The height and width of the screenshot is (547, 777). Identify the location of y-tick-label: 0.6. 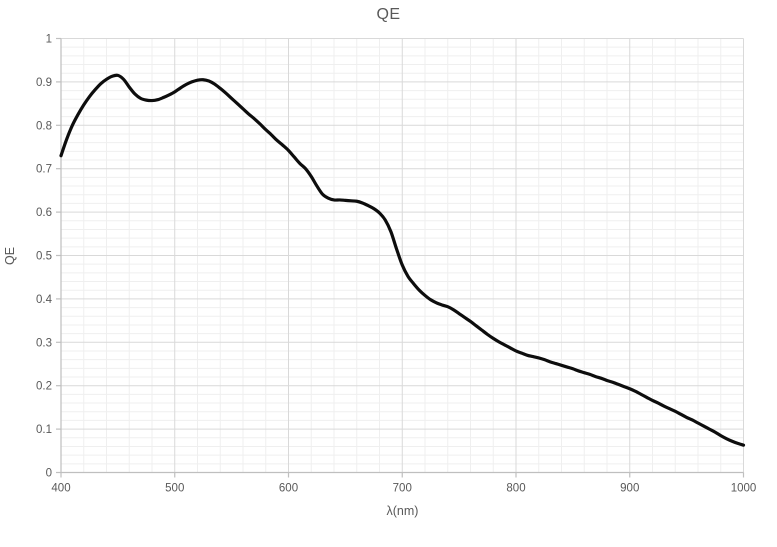
(44, 213).